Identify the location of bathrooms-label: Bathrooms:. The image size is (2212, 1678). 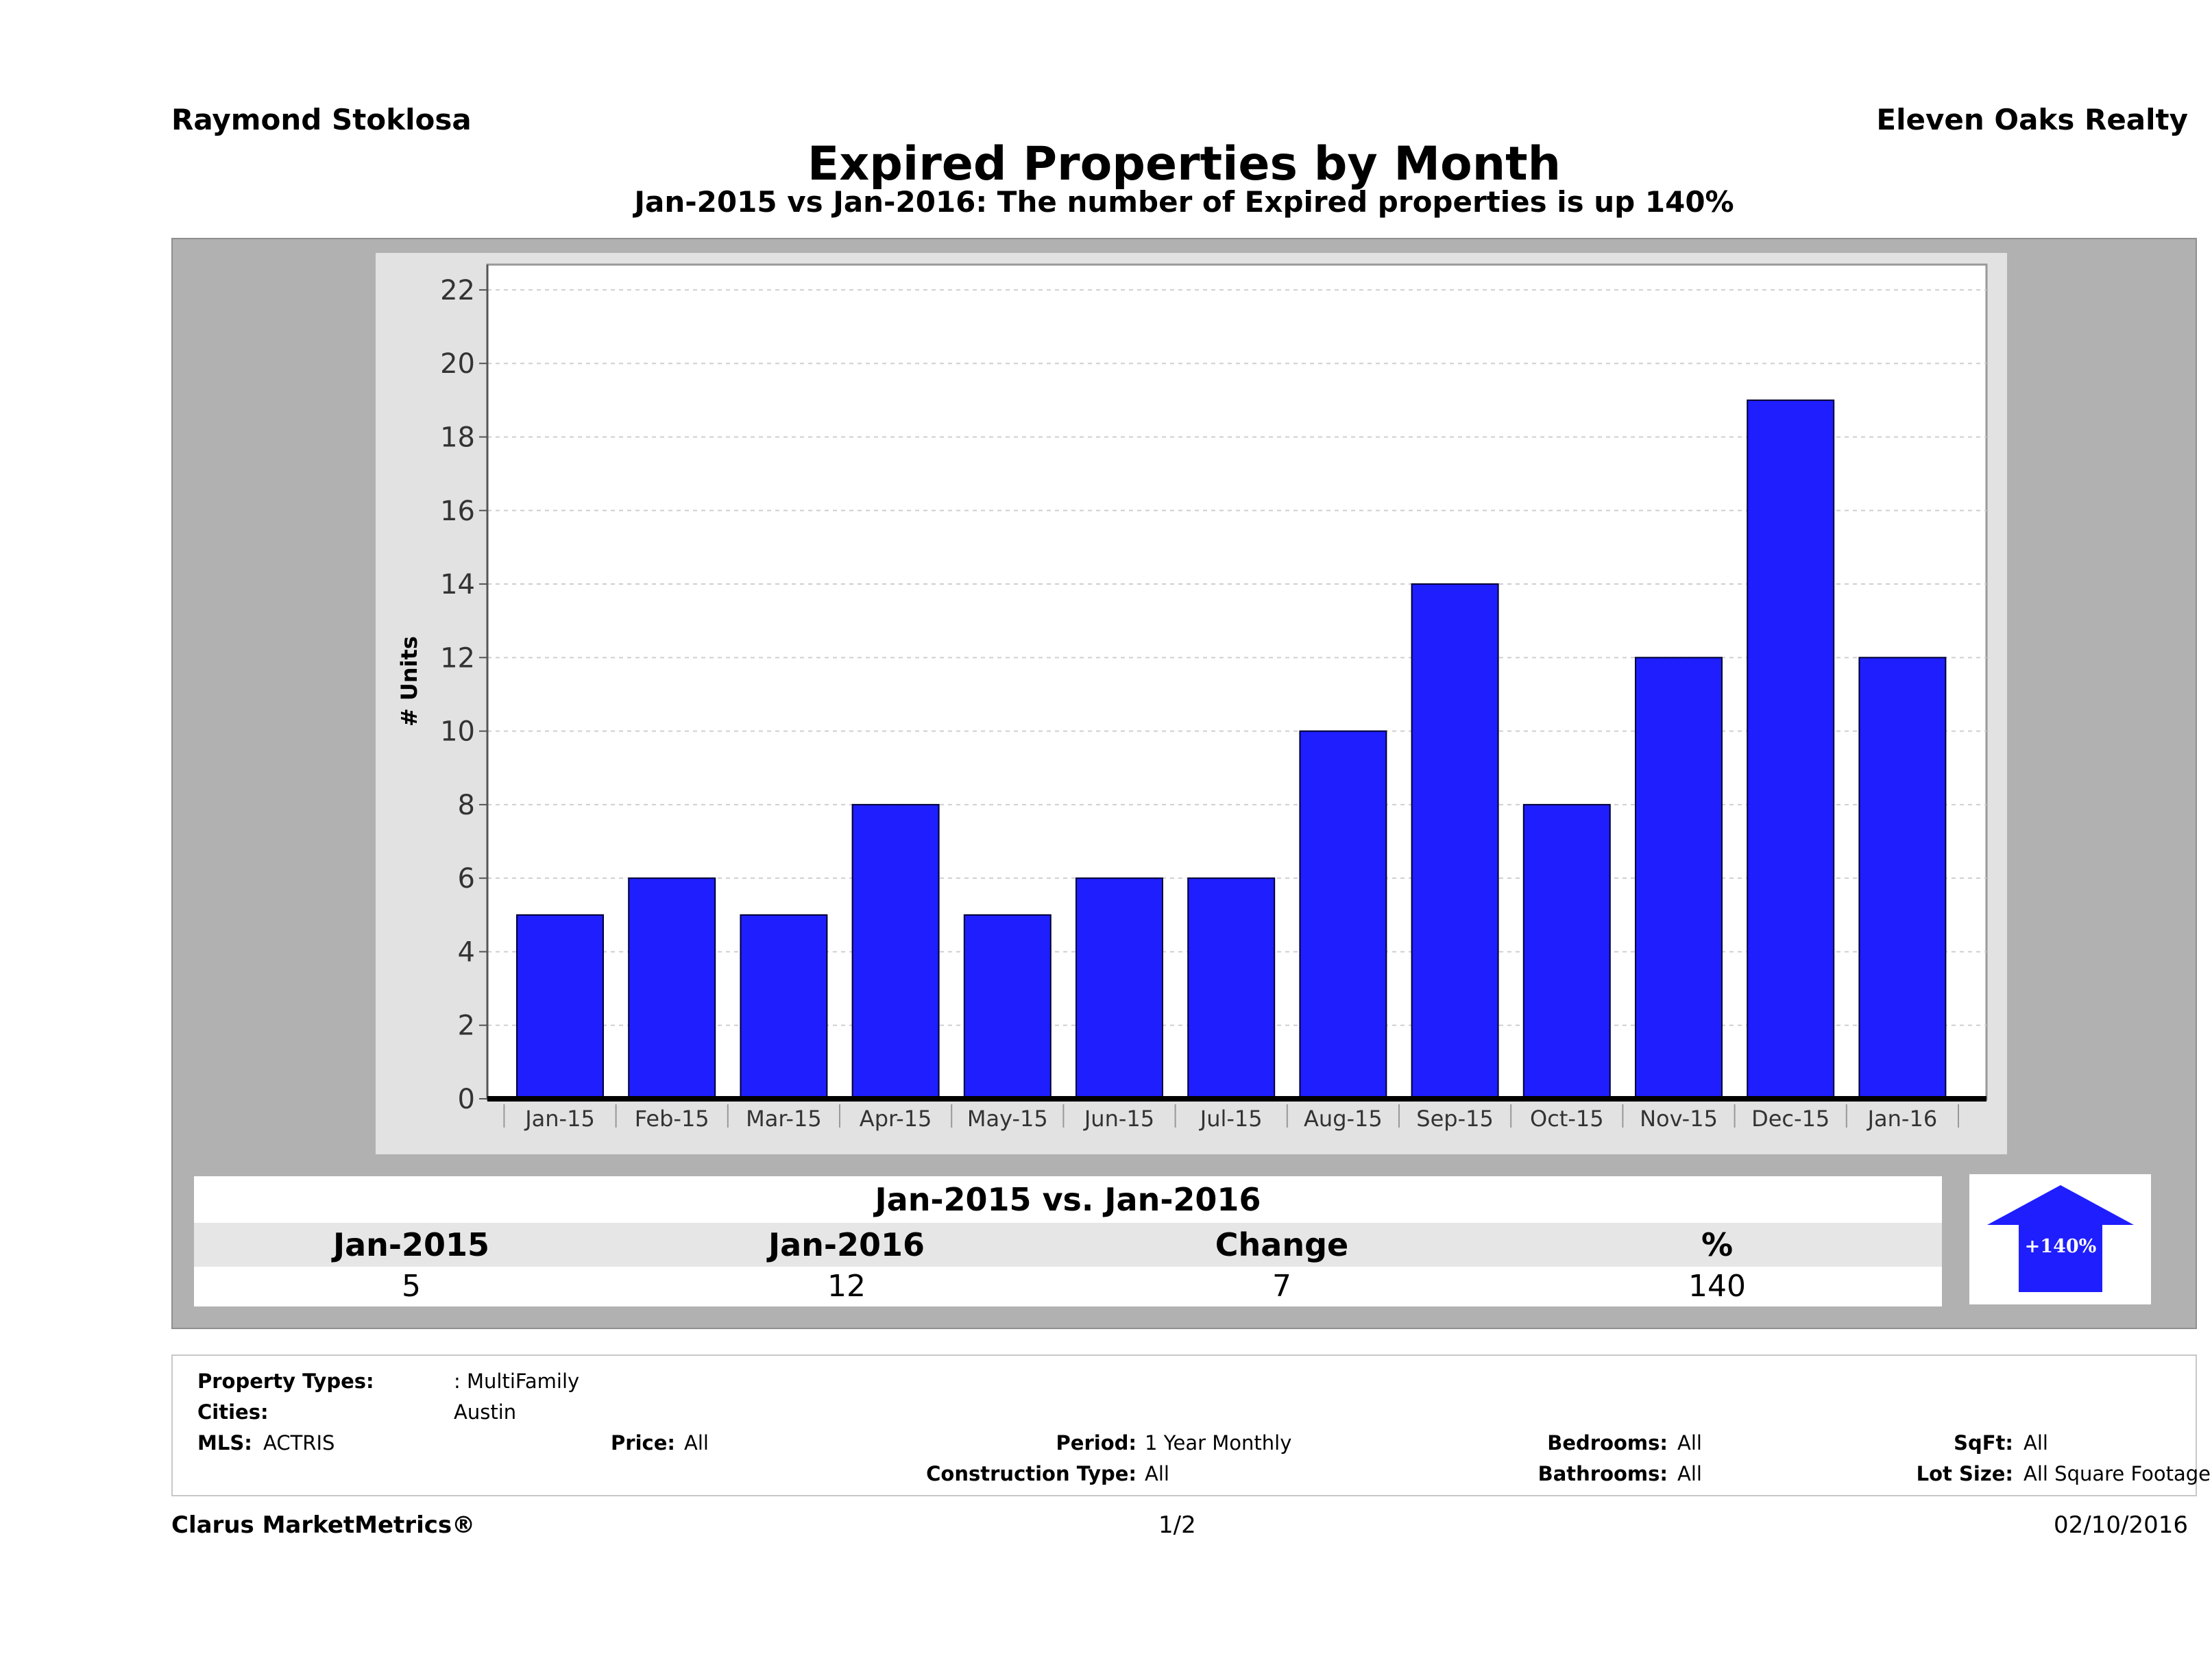
(1603, 1473).